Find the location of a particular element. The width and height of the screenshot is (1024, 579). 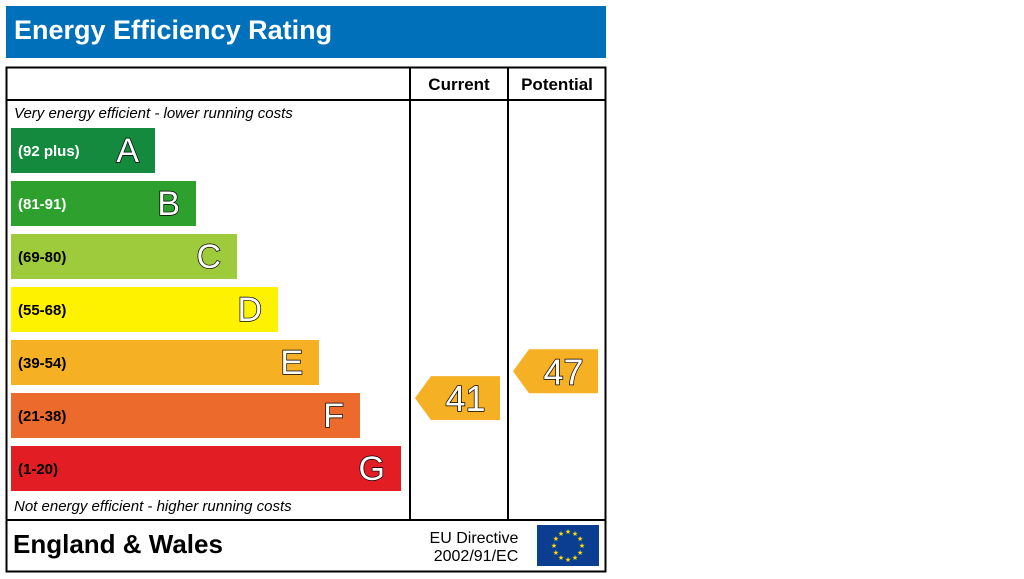

band-letter: B is located at coordinates (168, 204).